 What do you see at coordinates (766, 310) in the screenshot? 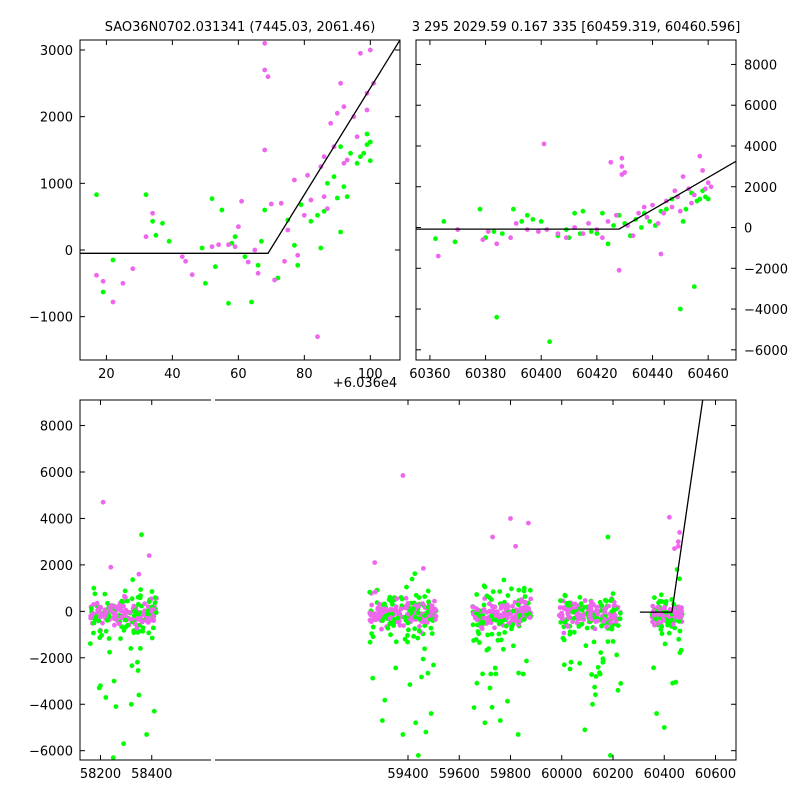
I see `y-tick-label: −4000` at bounding box center [766, 310].